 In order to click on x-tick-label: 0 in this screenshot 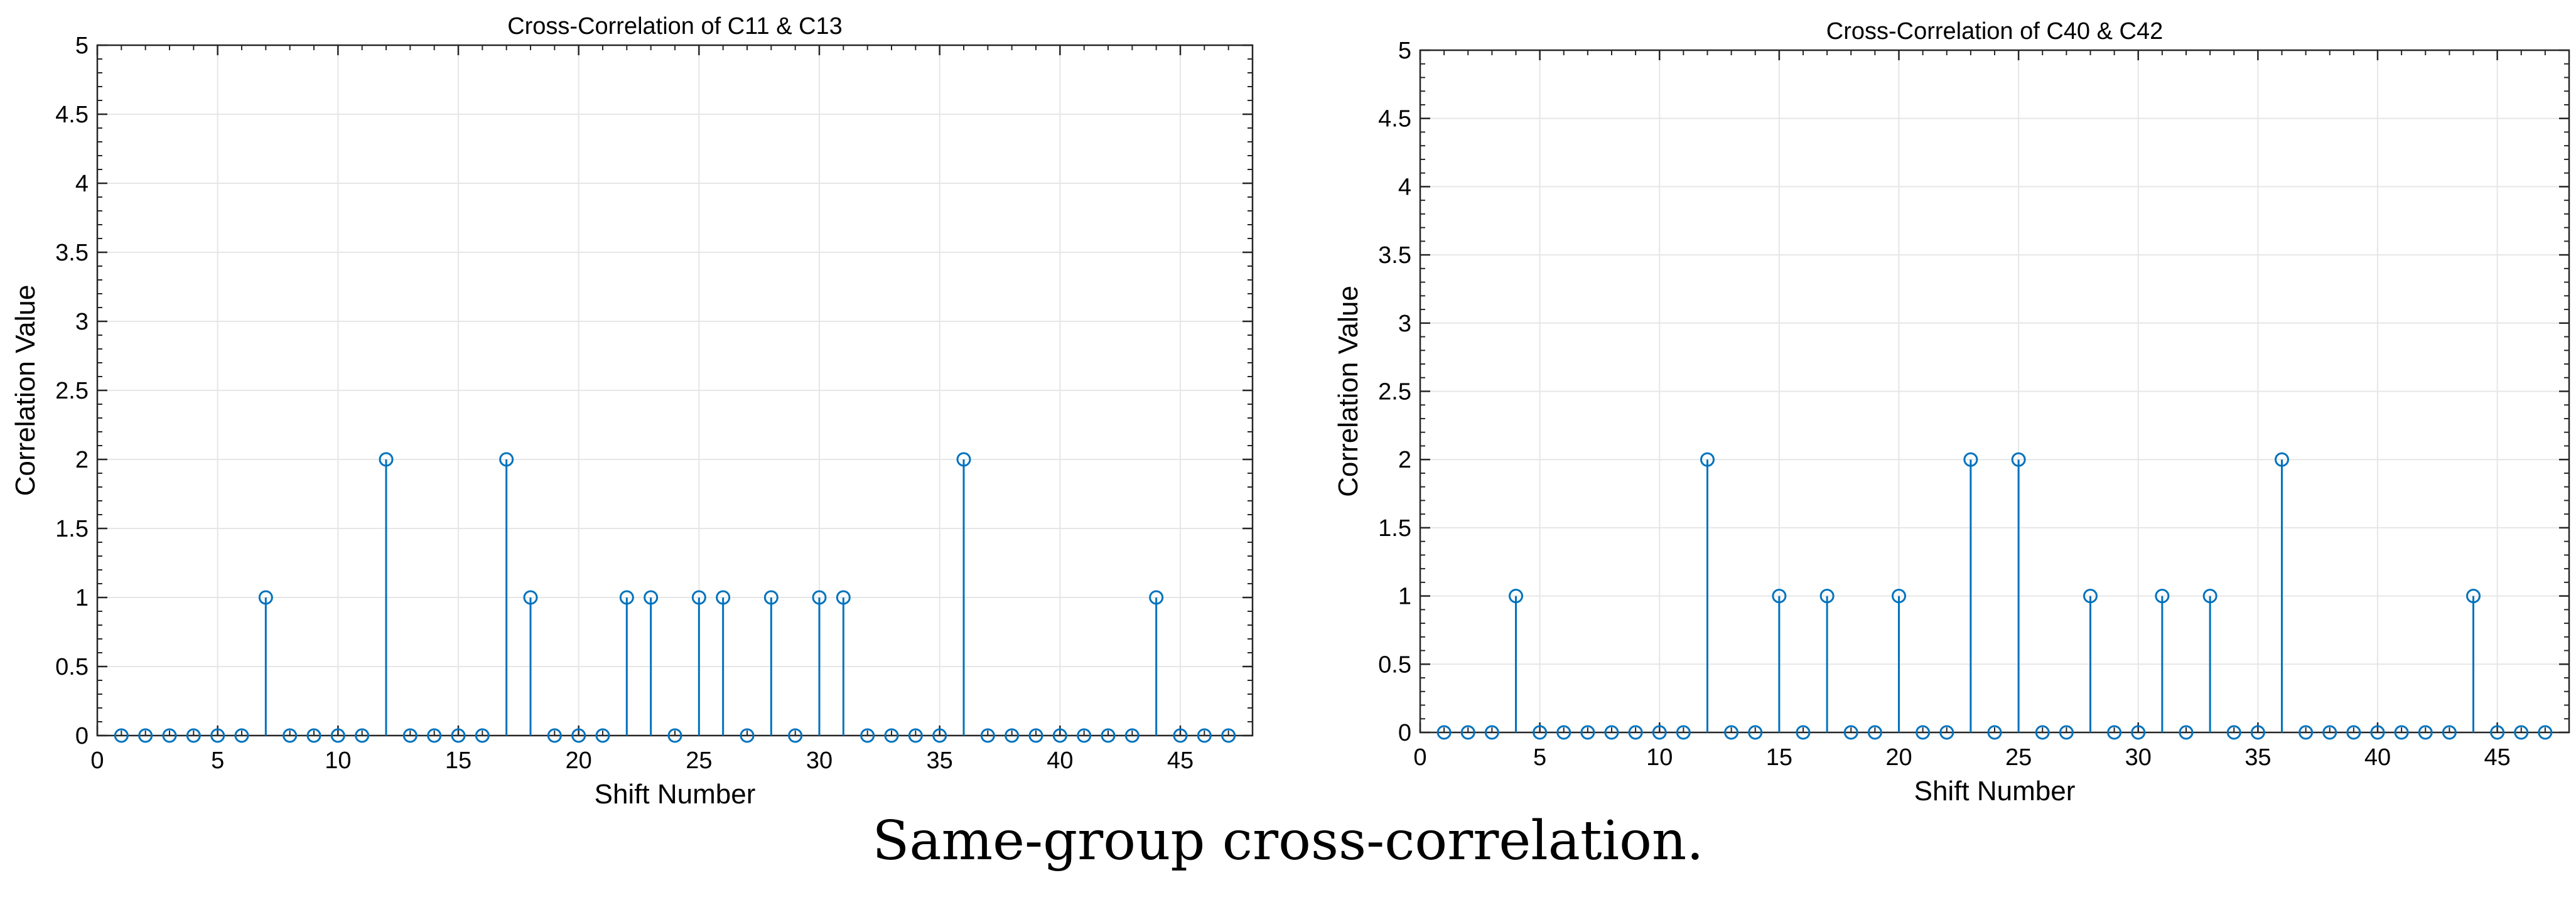, I will do `click(97, 760)`.